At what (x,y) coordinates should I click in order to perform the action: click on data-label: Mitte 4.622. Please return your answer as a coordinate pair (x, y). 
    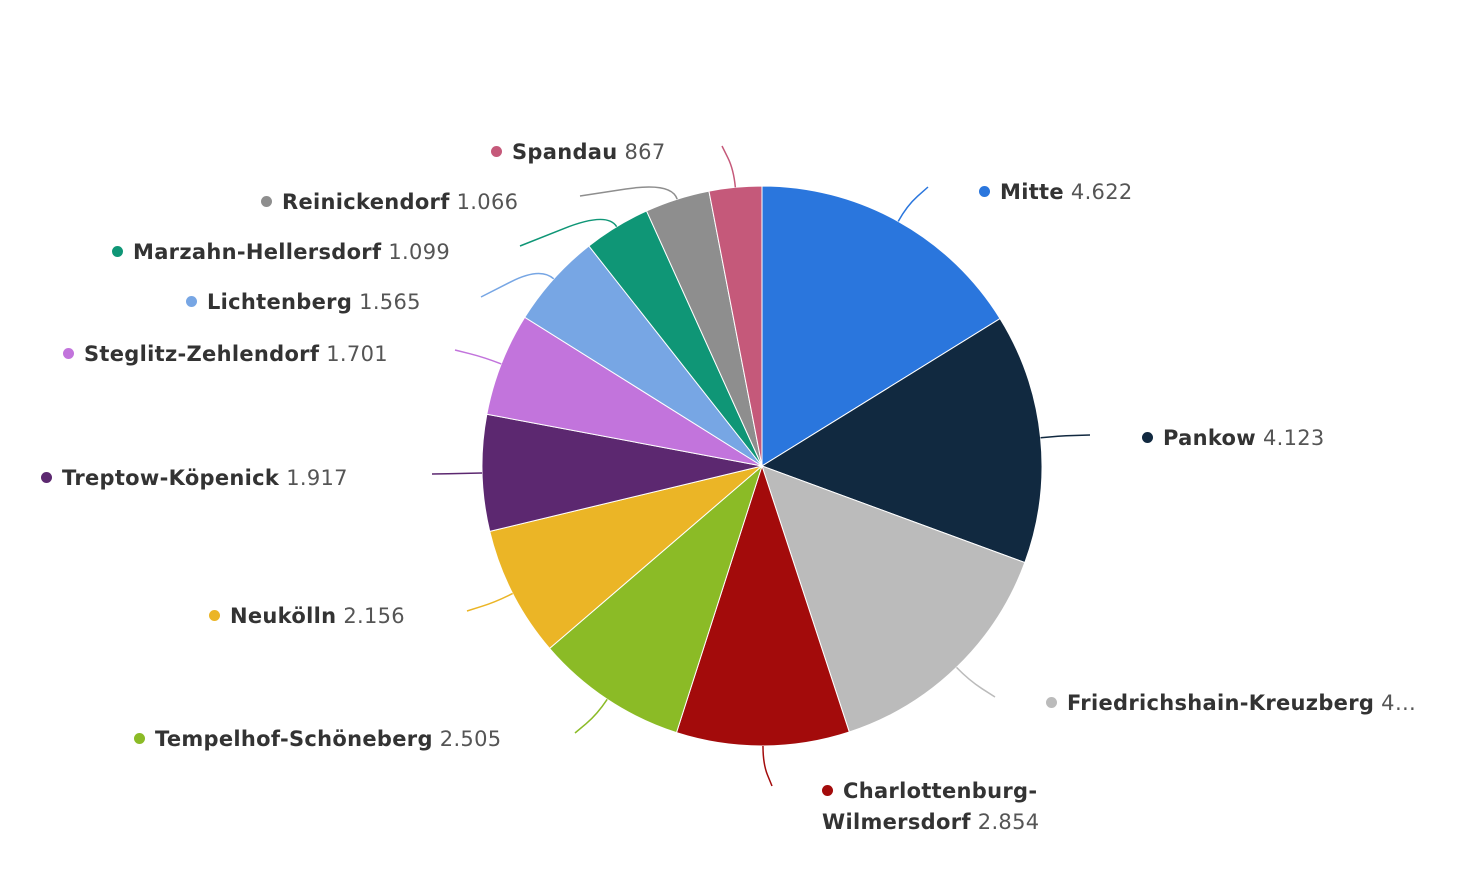
    Looking at the image, I should click on (1056, 192).